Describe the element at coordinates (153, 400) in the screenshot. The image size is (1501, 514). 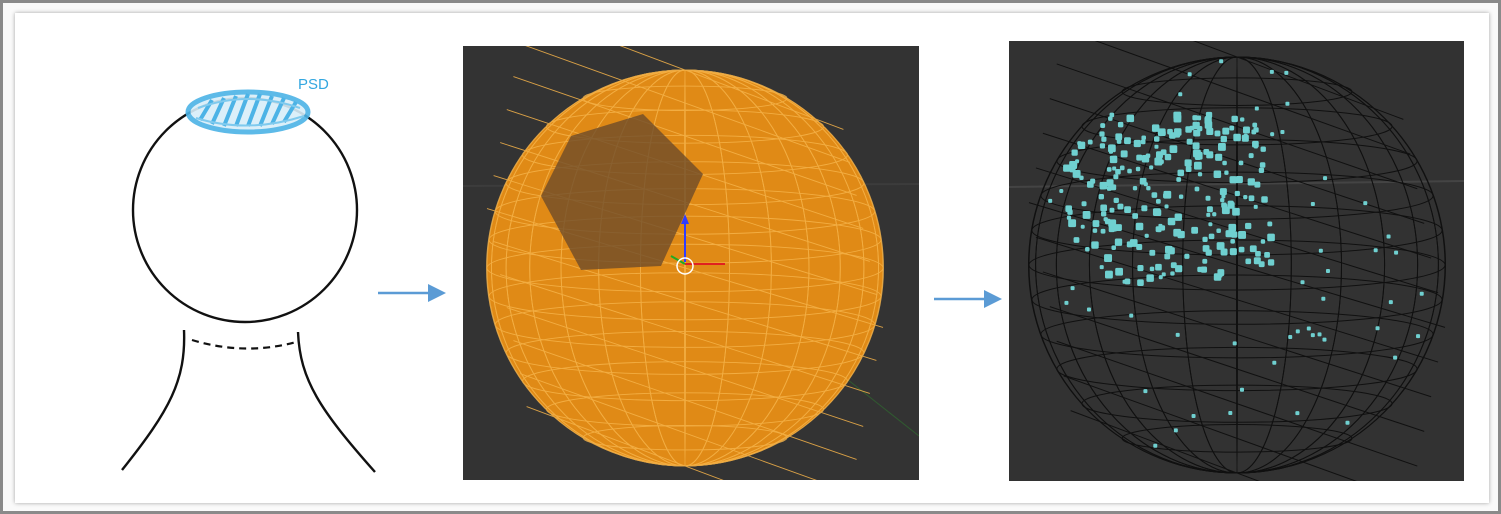
I see `neck-left` at that location.